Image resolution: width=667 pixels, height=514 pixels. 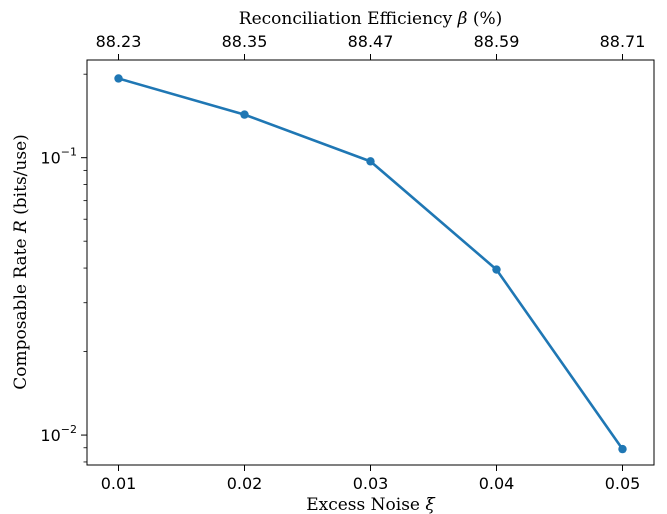 I want to click on y-tick-label: 10⁻², so click(x=58, y=434).